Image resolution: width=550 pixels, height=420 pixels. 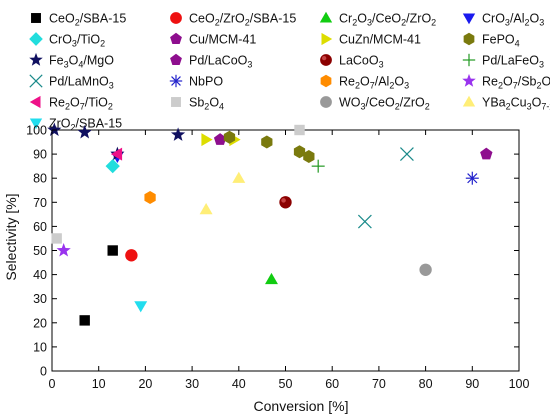 What do you see at coordinates (379, 384) in the screenshot?
I see `x-tick-label: 70` at bounding box center [379, 384].